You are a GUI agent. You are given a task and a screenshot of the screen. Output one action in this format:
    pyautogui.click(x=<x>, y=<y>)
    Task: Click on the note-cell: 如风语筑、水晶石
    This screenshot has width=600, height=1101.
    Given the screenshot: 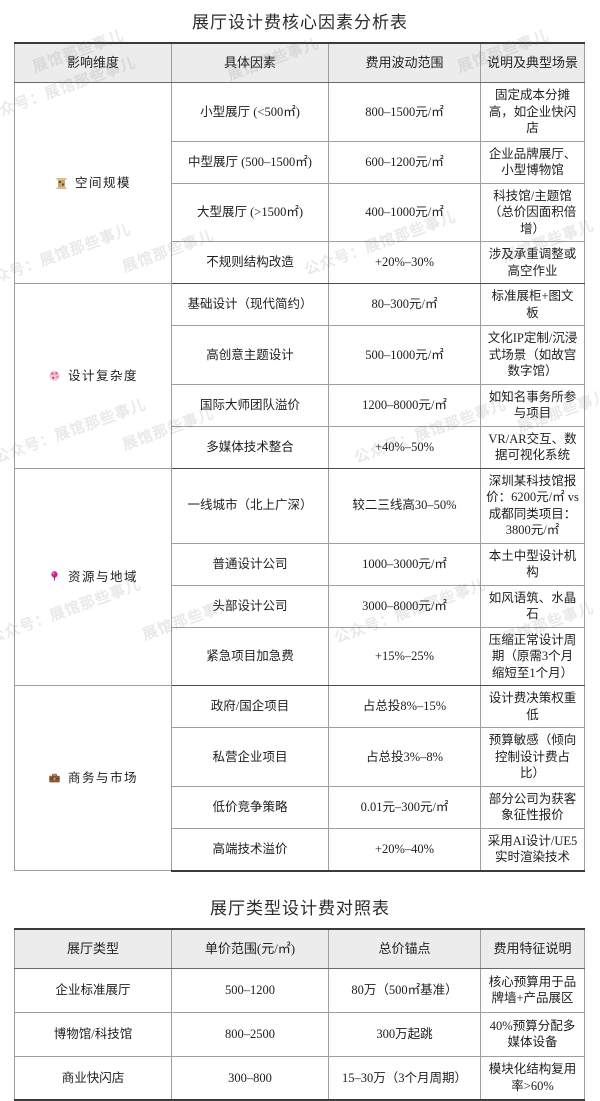 What is the action you would take?
    pyautogui.click(x=533, y=606)
    